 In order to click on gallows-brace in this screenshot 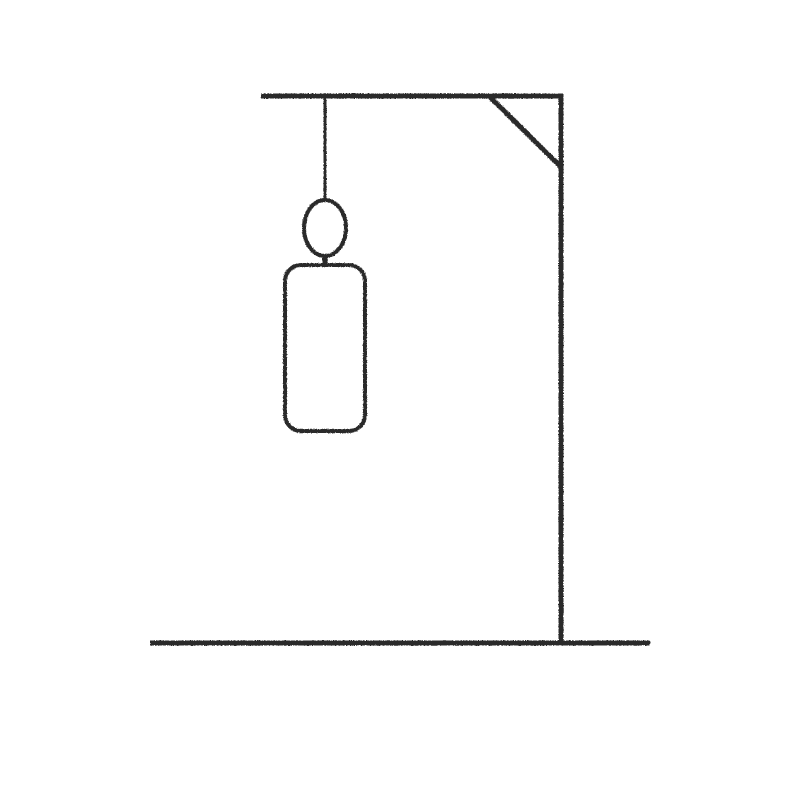, I will do `click(525, 132)`.